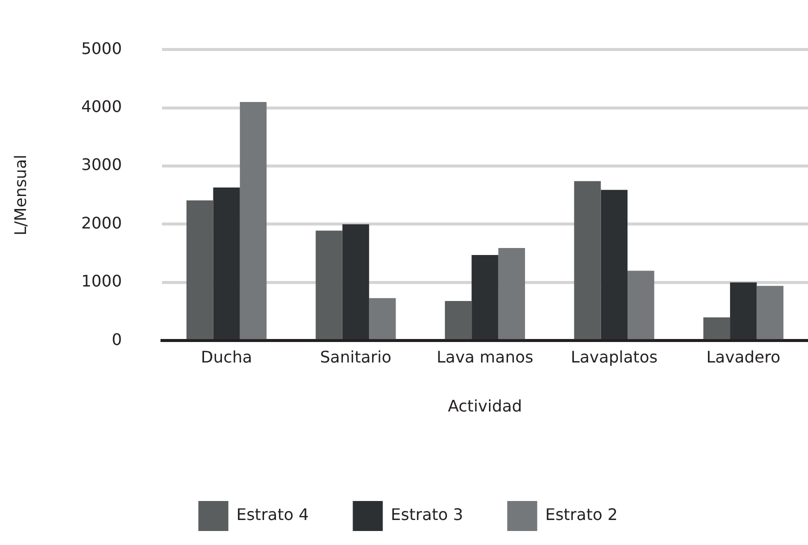 Image resolution: width=808 pixels, height=545 pixels. I want to click on y-tick-label: 1000, so click(101, 281).